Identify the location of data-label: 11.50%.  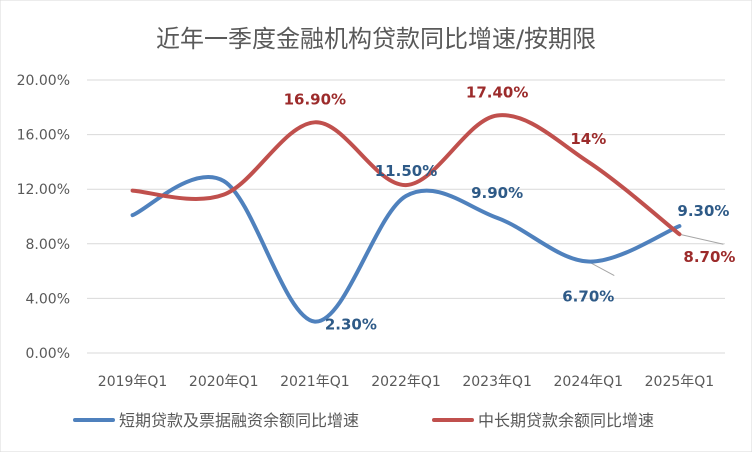
(406, 171).